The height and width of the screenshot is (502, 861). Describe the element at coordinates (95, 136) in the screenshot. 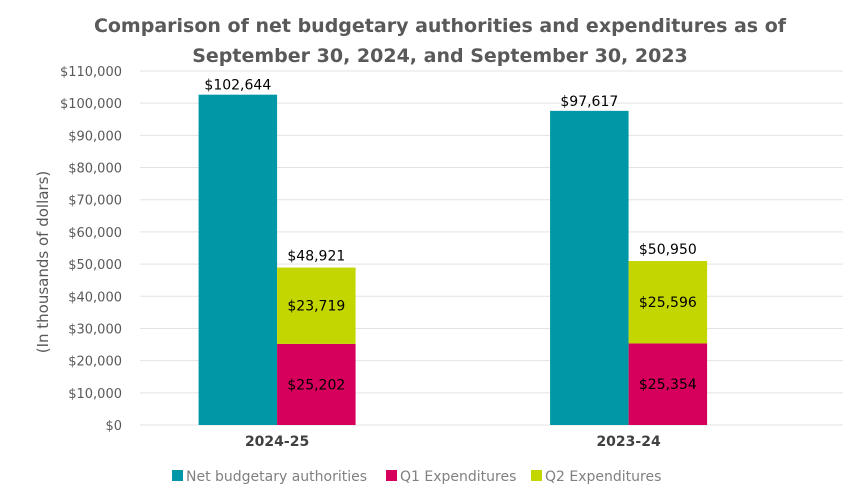

I see `y-tick-label: $90,000` at that location.